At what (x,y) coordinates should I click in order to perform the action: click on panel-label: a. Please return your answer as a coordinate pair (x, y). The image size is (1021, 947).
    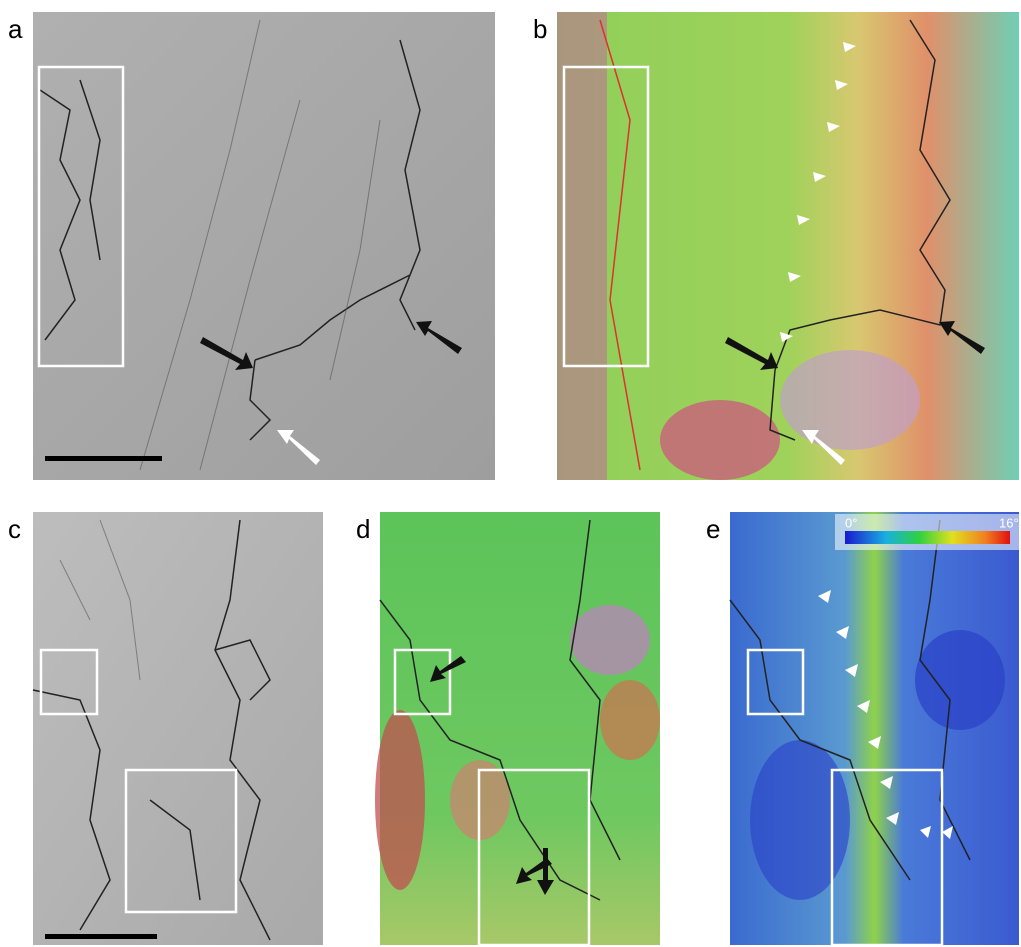
    Looking at the image, I should click on (15, 29).